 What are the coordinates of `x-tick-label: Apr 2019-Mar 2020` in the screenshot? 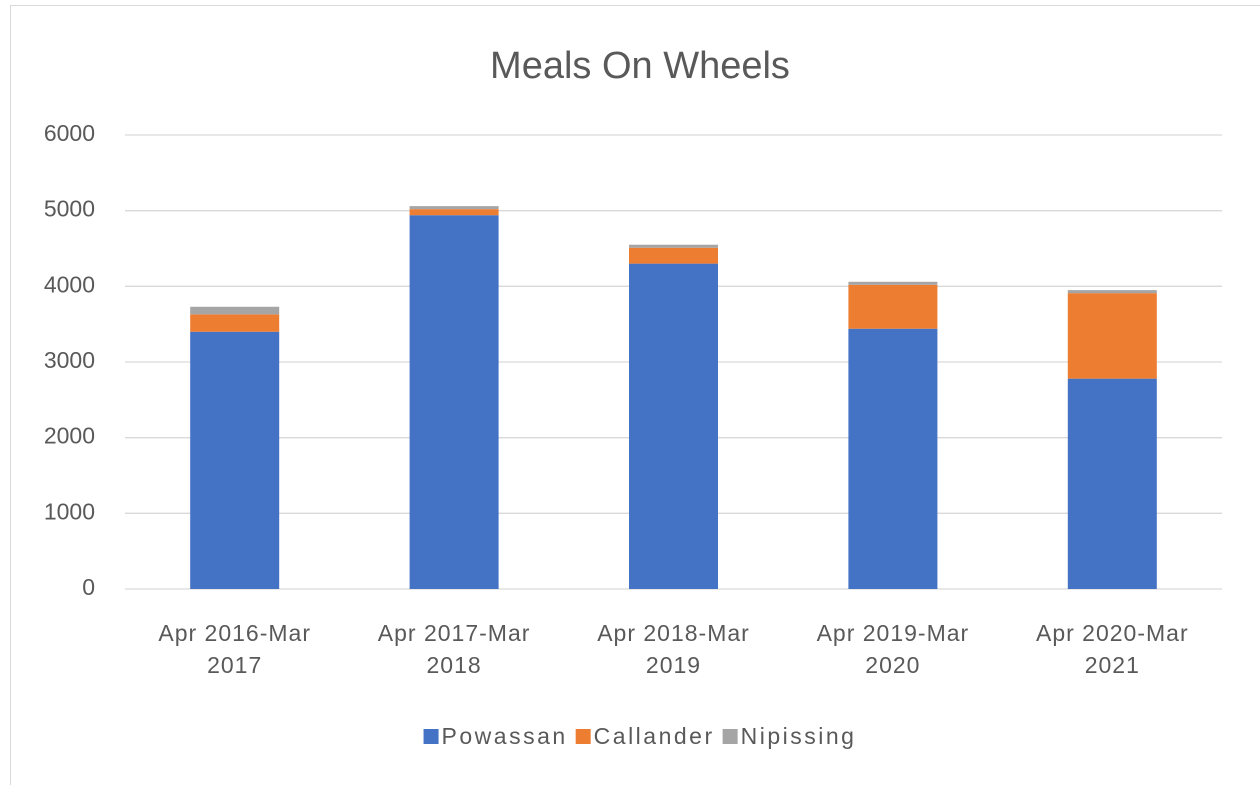 It's located at (893, 649).